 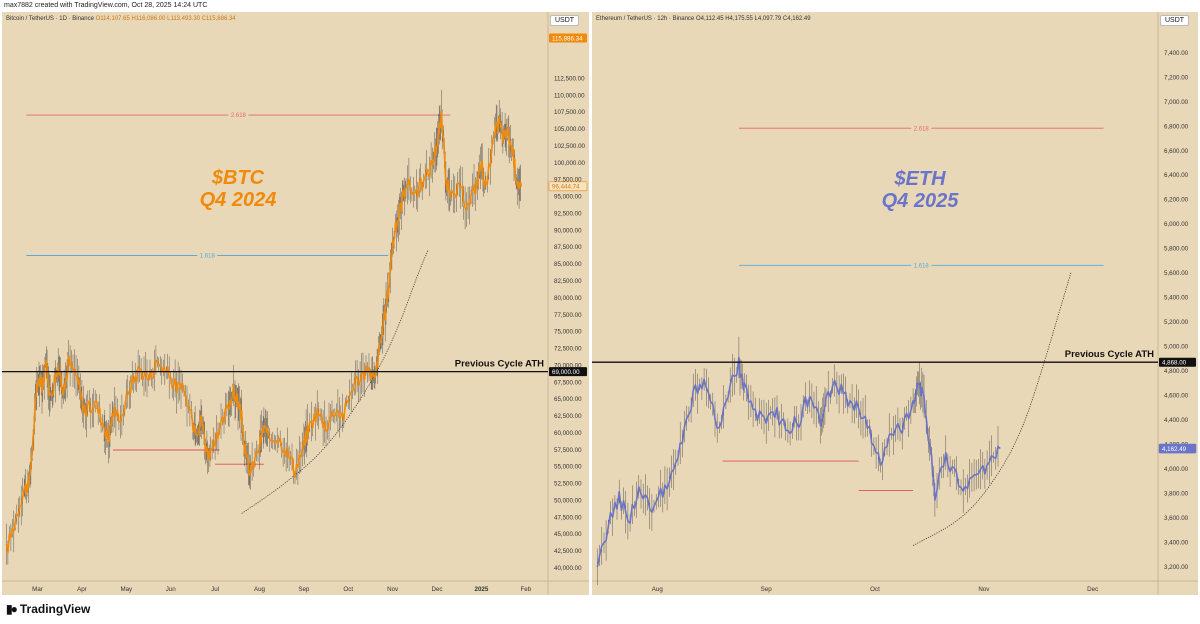 I want to click on last-price-label: 4,162.49, so click(x=1174, y=449).